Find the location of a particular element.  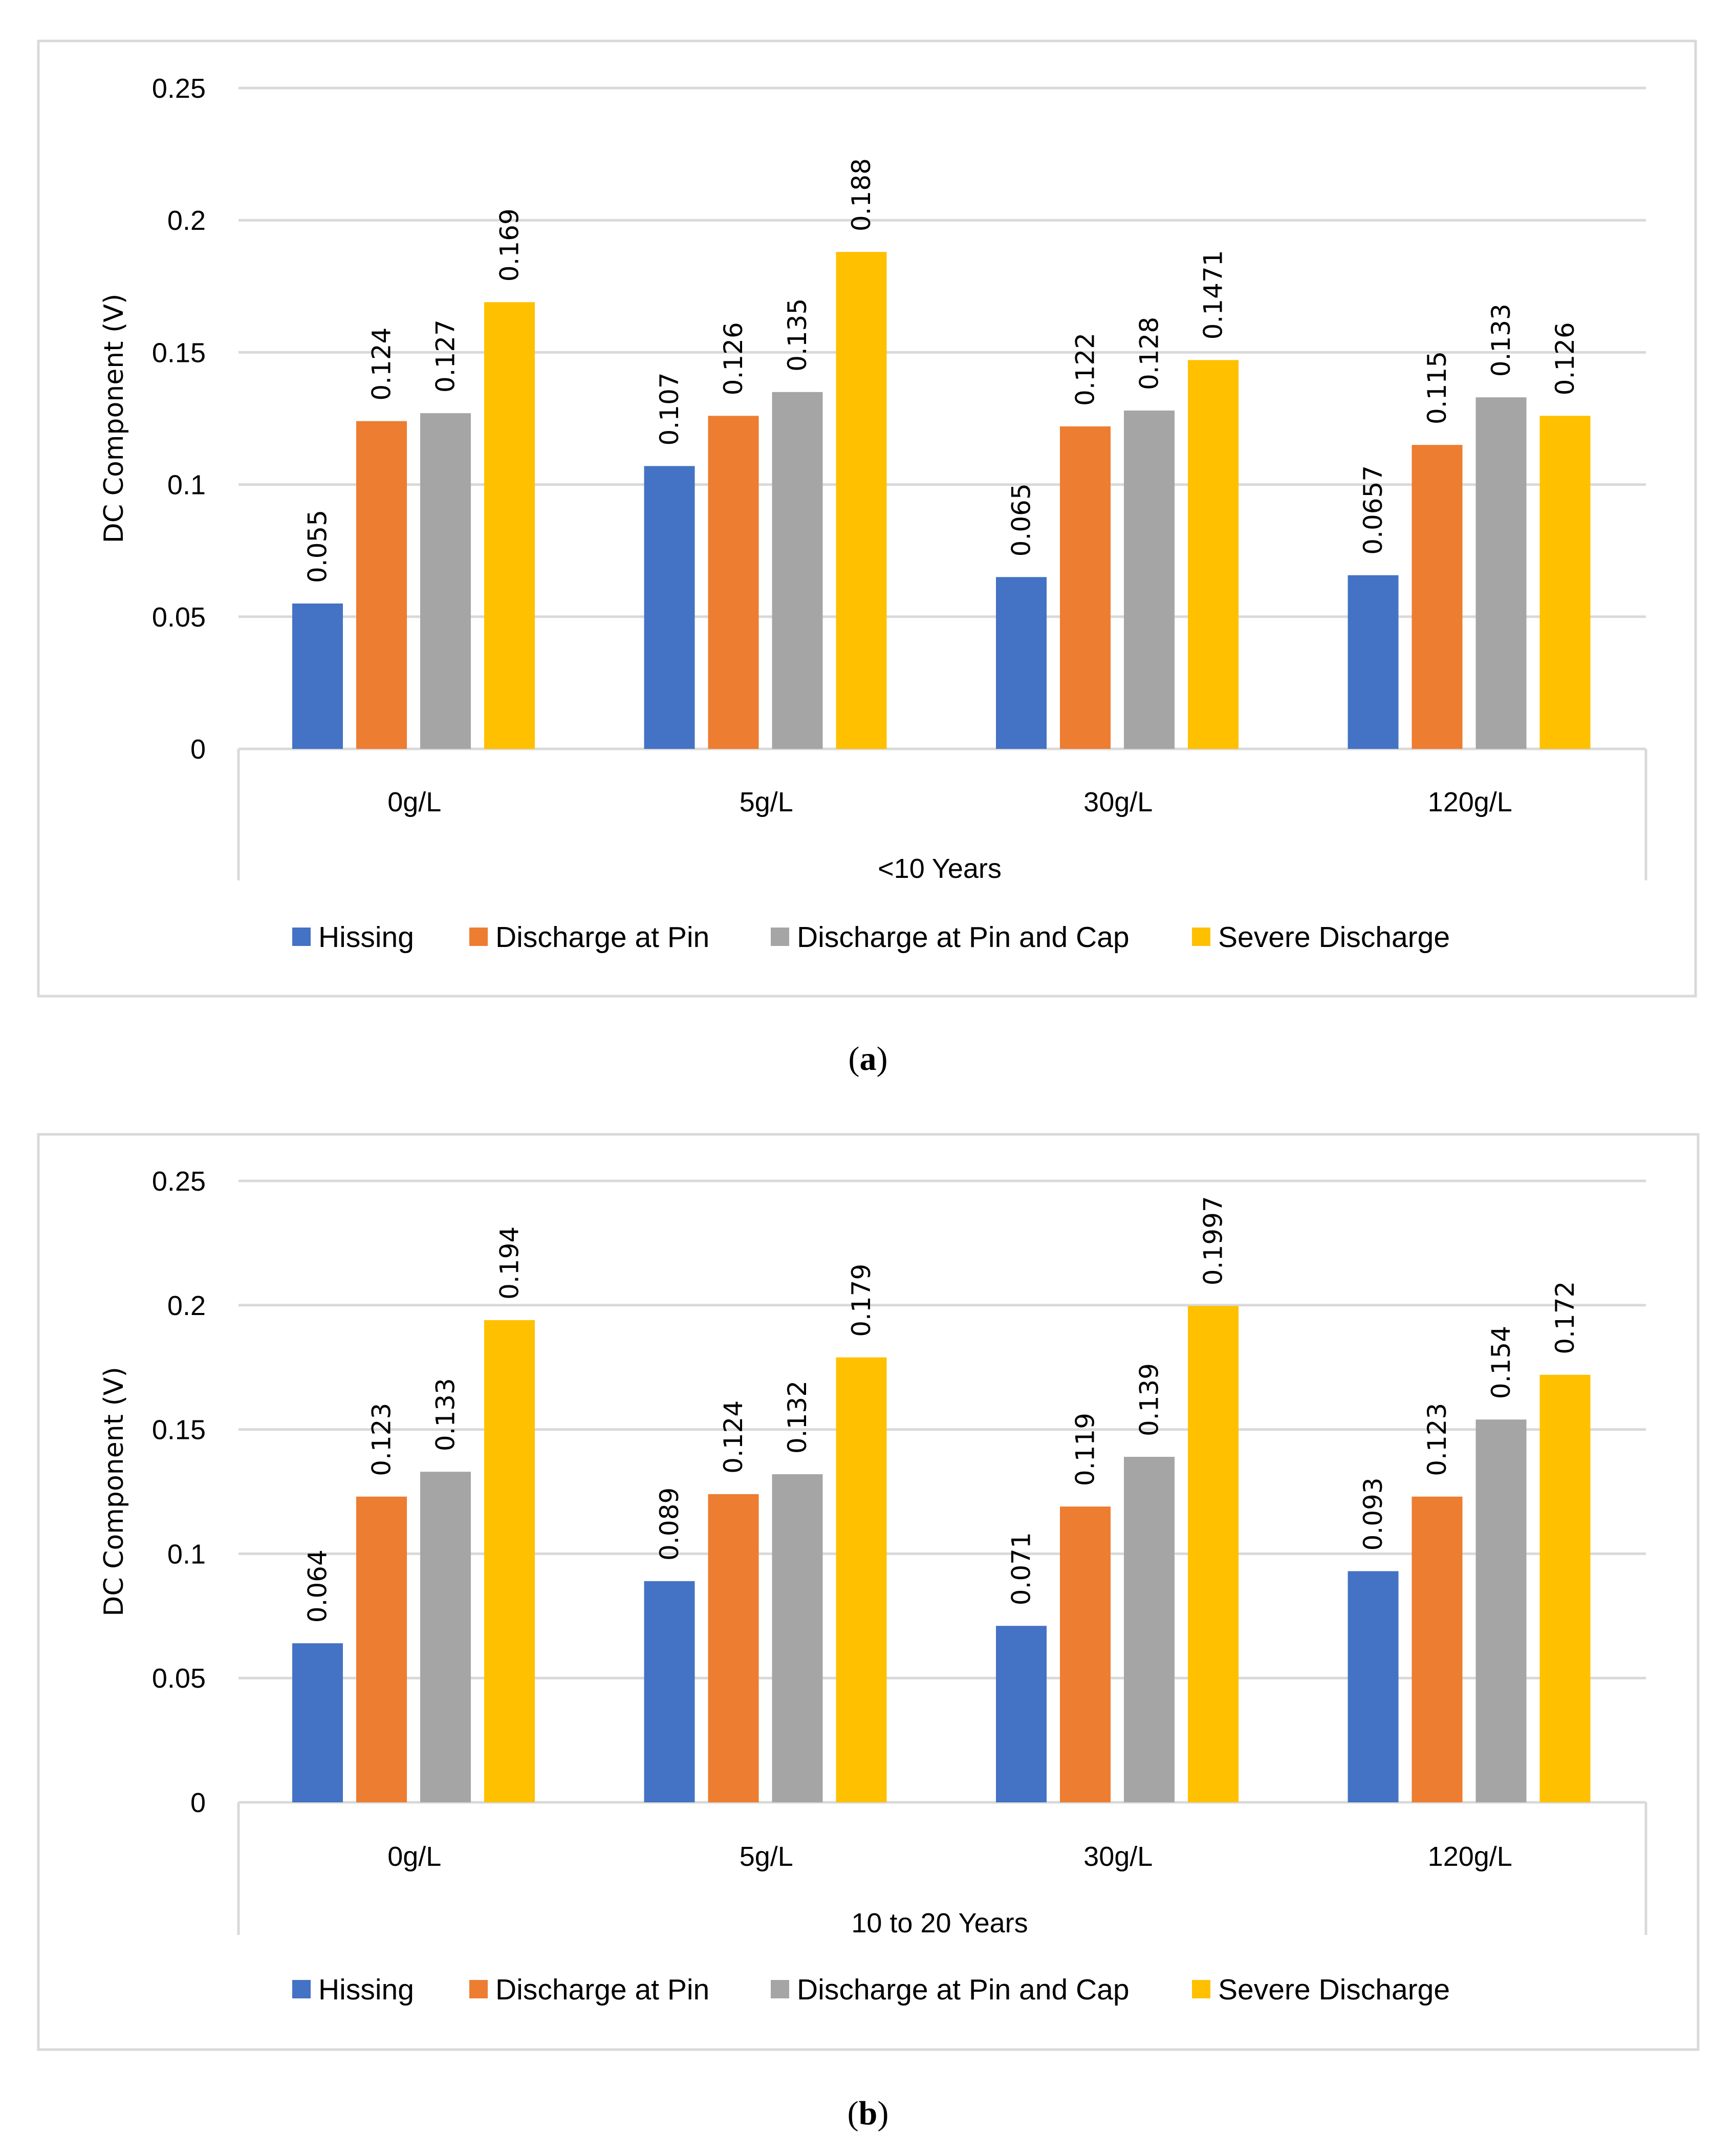

data-label: 0.119 is located at coordinates (1085, 1449).